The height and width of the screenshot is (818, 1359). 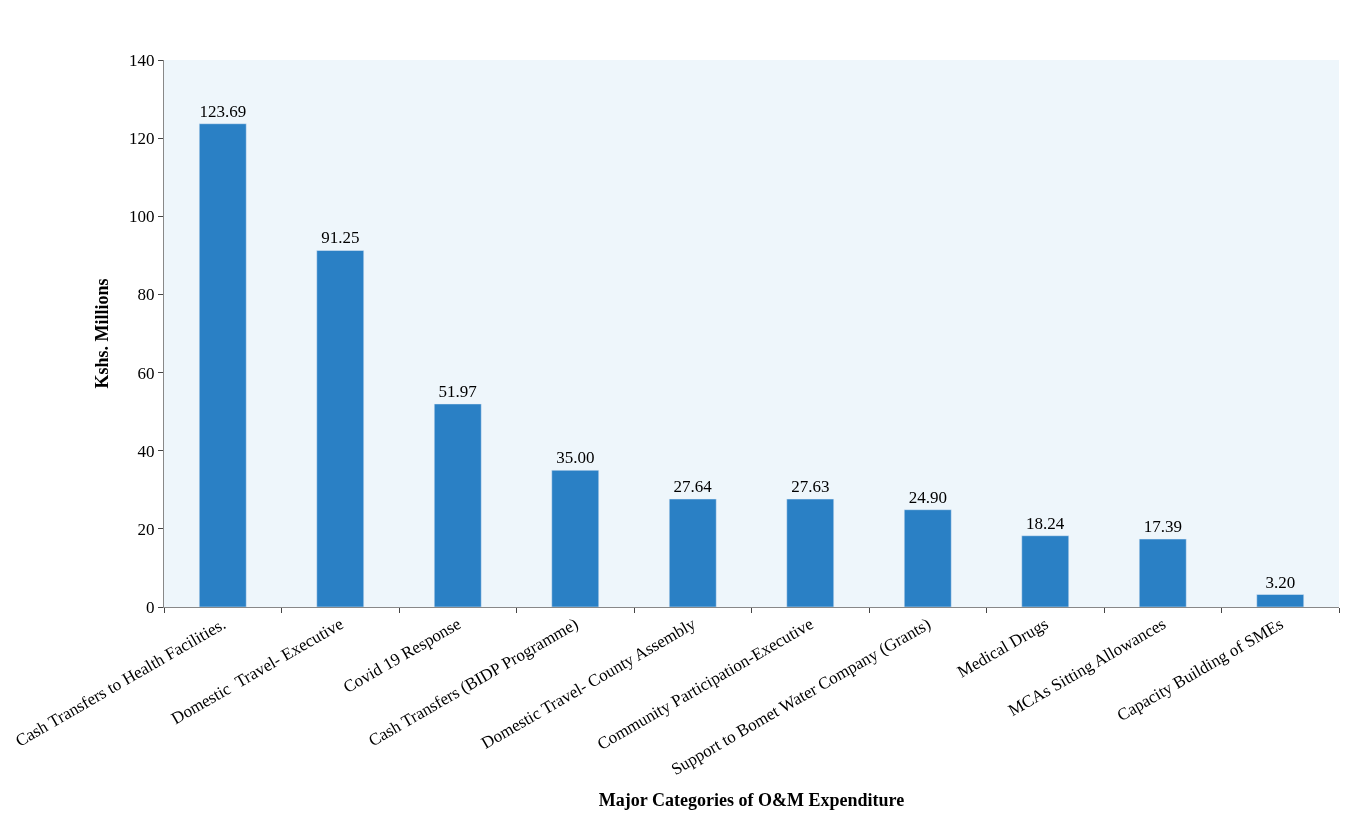 I want to click on y-tick-label: 20, so click(x=146, y=529).